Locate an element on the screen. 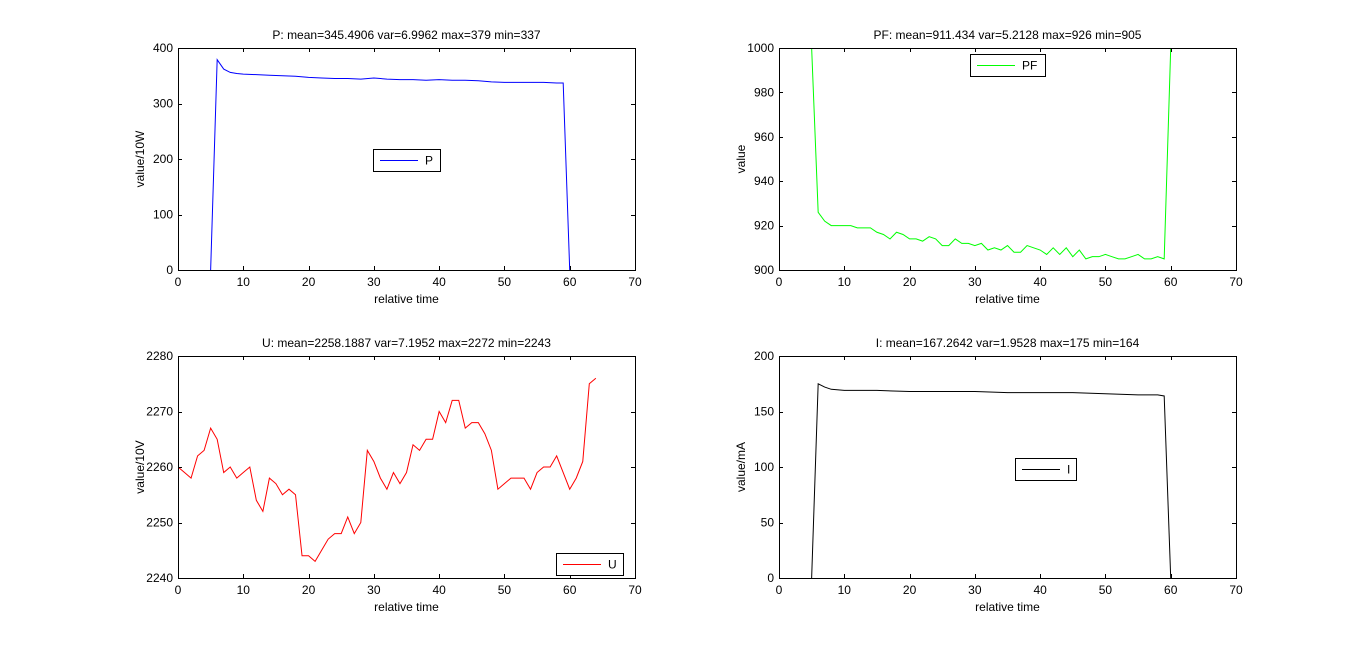 The height and width of the screenshot is (651, 1366). y-tick-label: 2280 is located at coordinates (159, 356).